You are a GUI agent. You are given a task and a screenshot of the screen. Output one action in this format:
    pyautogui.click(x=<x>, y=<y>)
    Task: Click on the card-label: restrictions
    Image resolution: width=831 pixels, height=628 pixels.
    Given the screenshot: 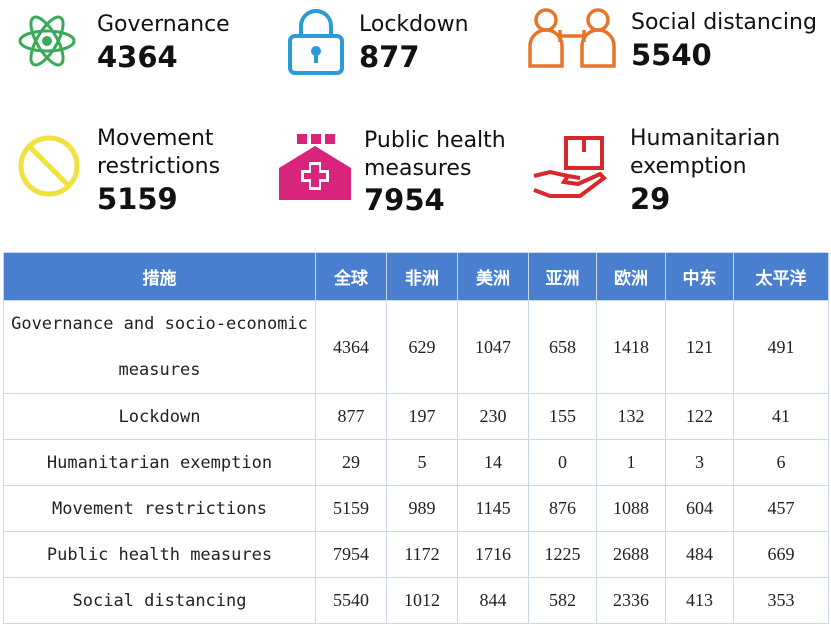 What is the action you would take?
    pyautogui.click(x=159, y=166)
    